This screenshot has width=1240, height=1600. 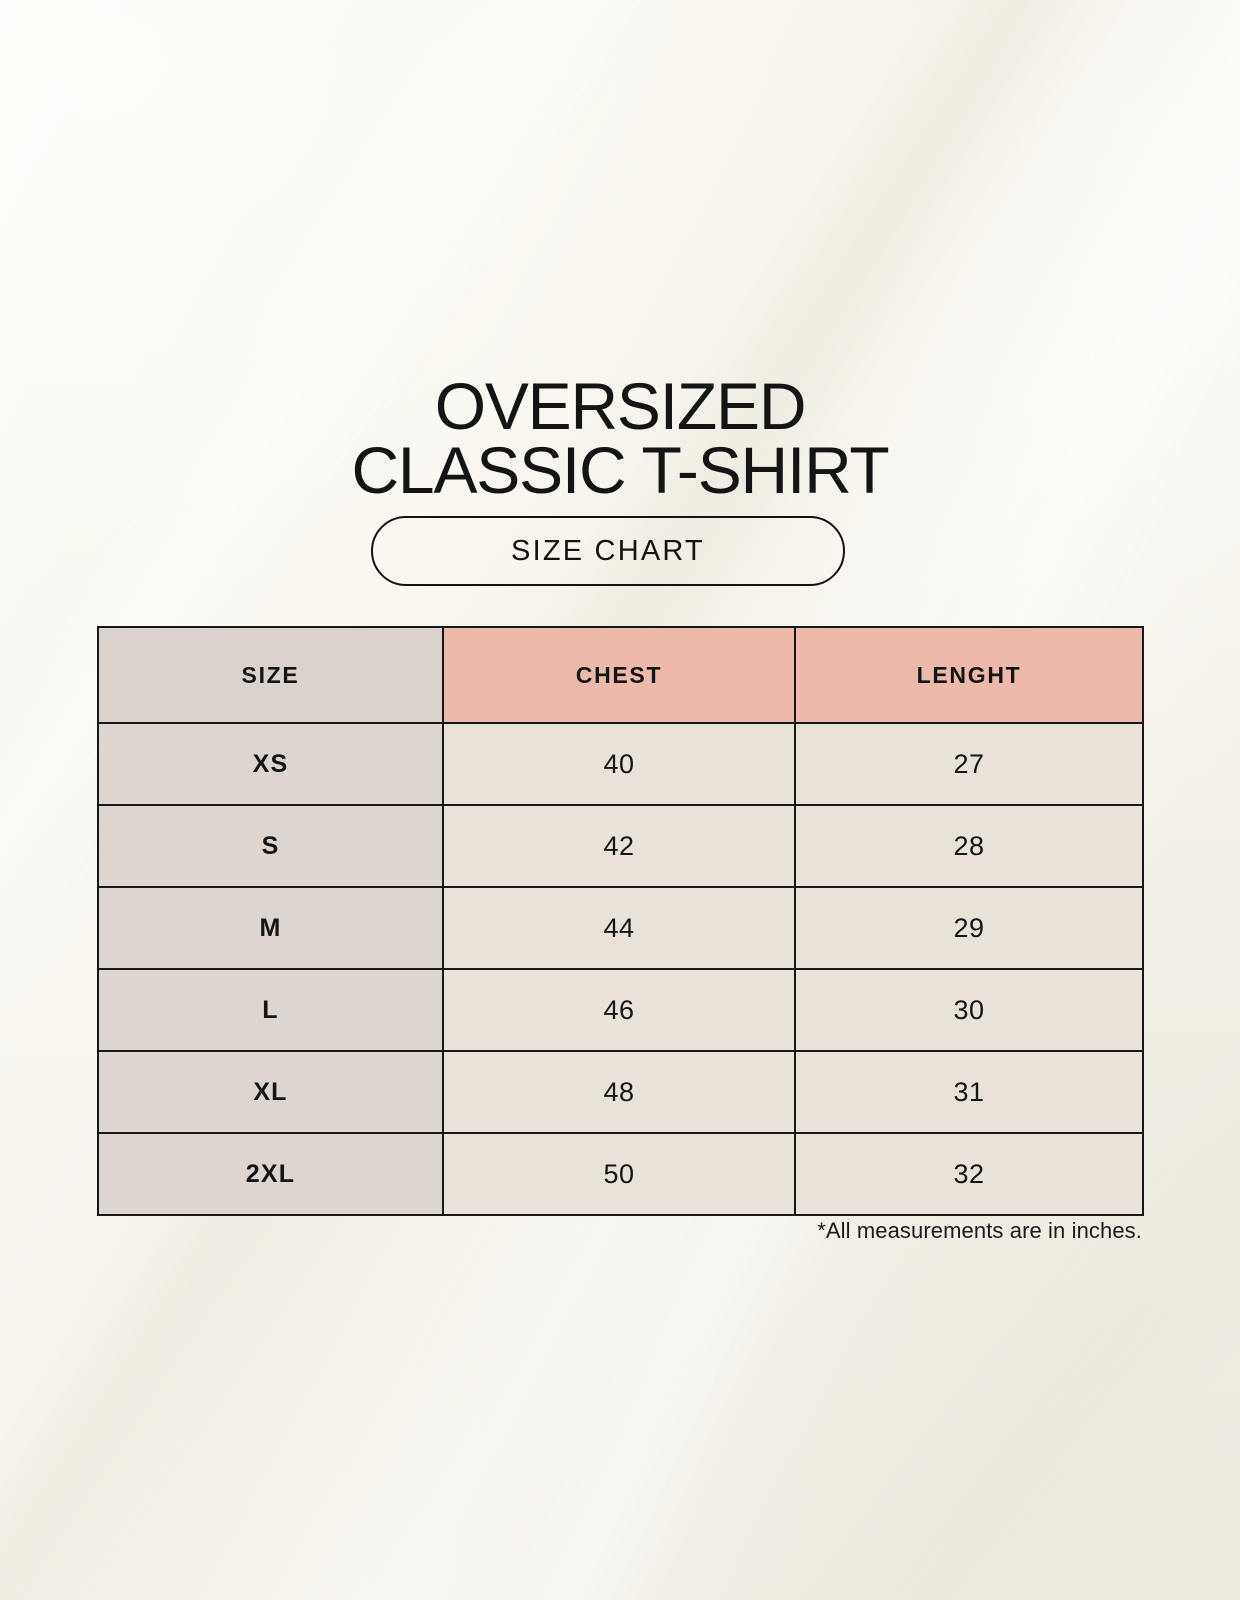 I want to click on size-chart-badge: SIZE CHART, so click(x=608, y=551).